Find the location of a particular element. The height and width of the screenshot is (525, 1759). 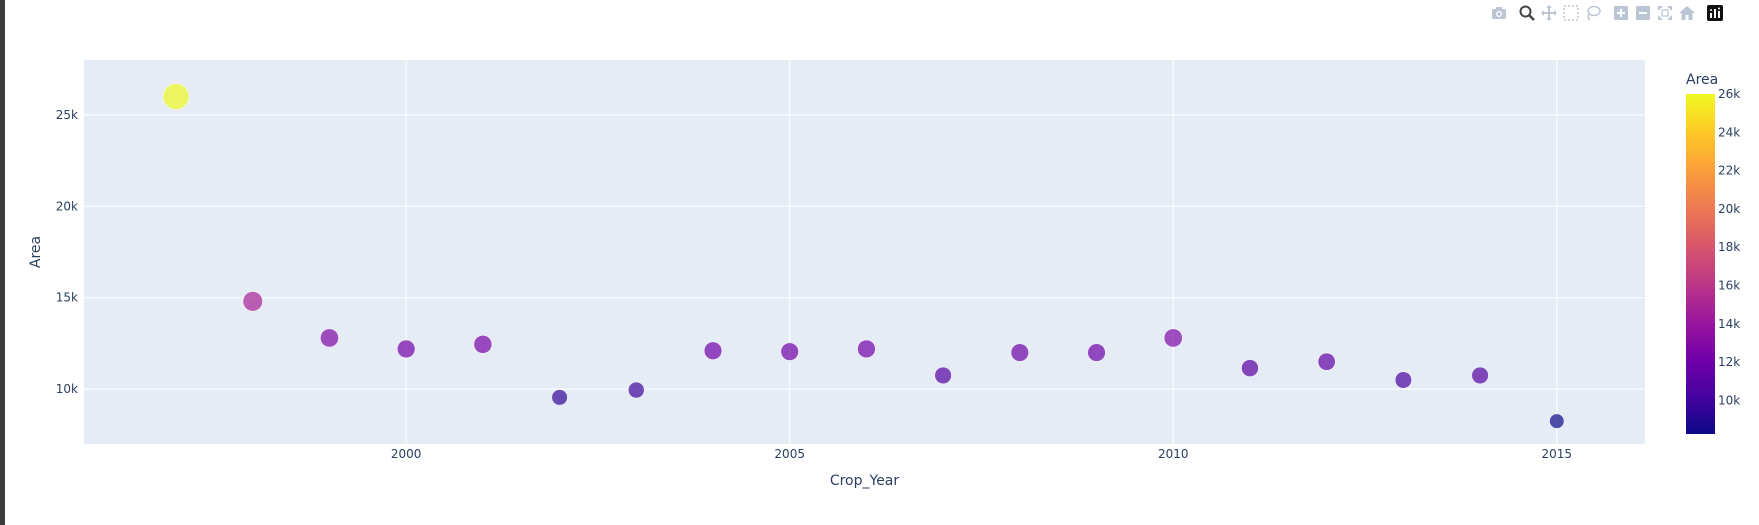

plotly-logo-icon is located at coordinates (1715, 13).